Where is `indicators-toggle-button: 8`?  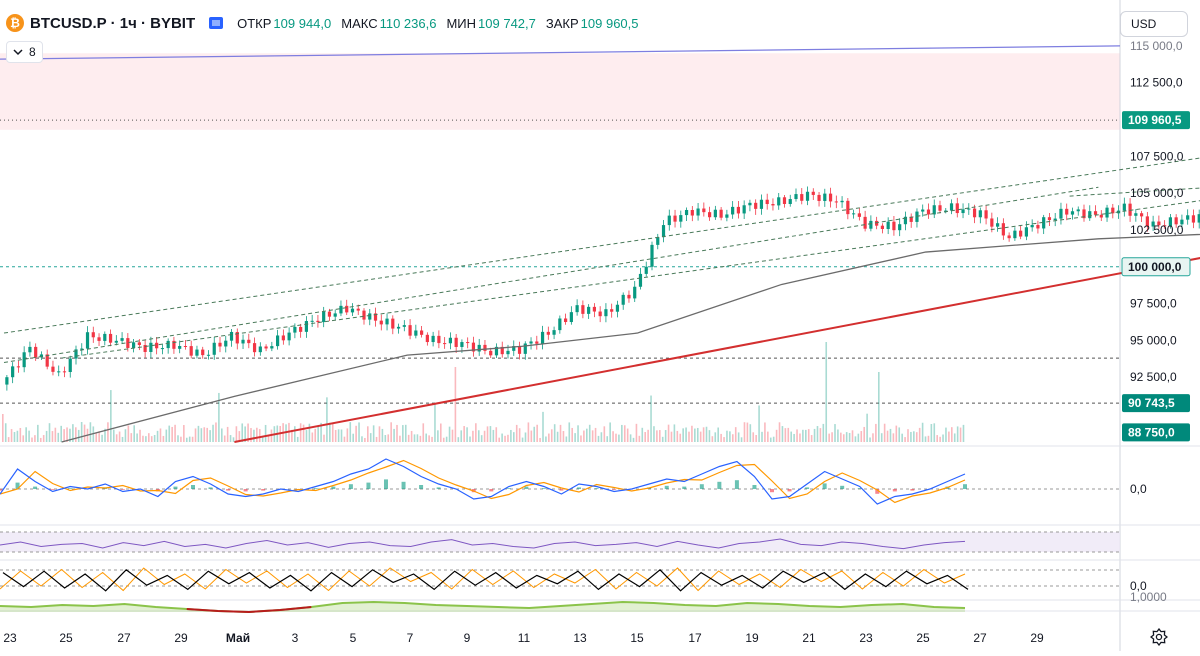 indicators-toggle-button: 8 is located at coordinates (24, 52).